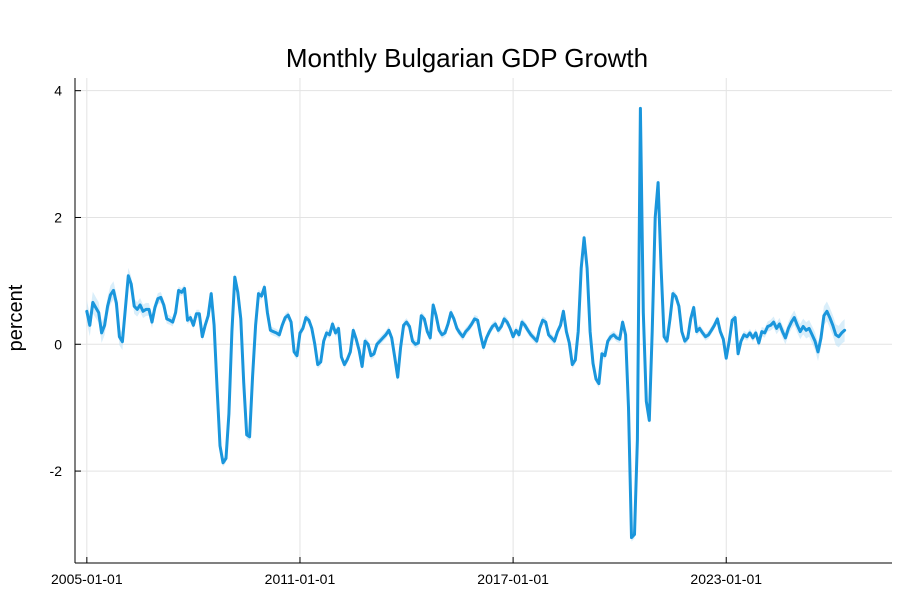 The image size is (904, 595). I want to click on y-axis-label: percent, so click(16, 317).